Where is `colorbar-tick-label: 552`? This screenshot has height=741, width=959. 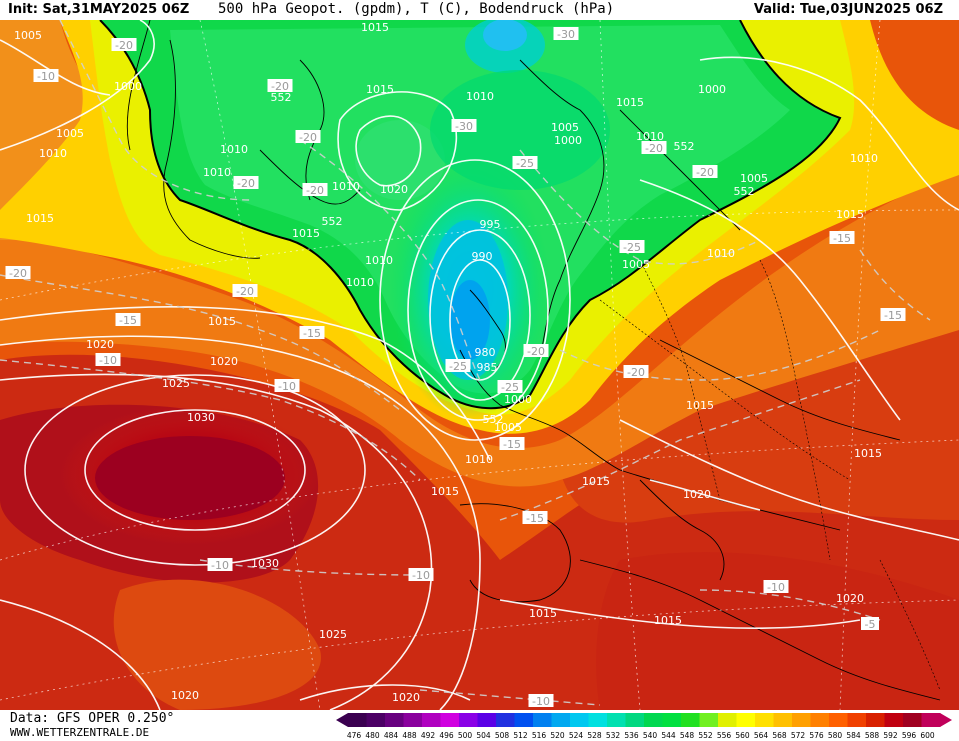 colorbar-tick-label: 552 is located at coordinates (705, 735).